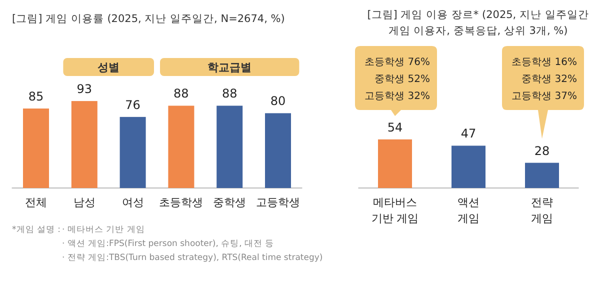 The width and height of the screenshot is (595, 285). Describe the element at coordinates (133, 202) in the screenshot. I see `x-tick-label: 여성` at that location.